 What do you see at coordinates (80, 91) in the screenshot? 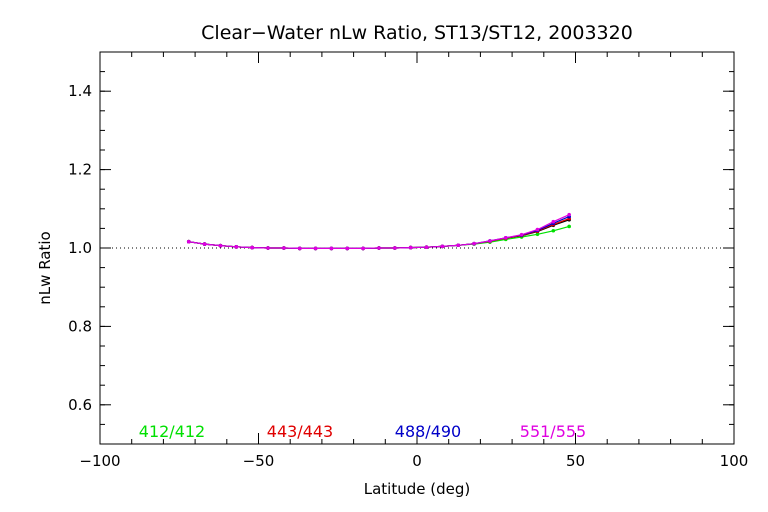
I see `y-tick-label: 1.4` at bounding box center [80, 91].